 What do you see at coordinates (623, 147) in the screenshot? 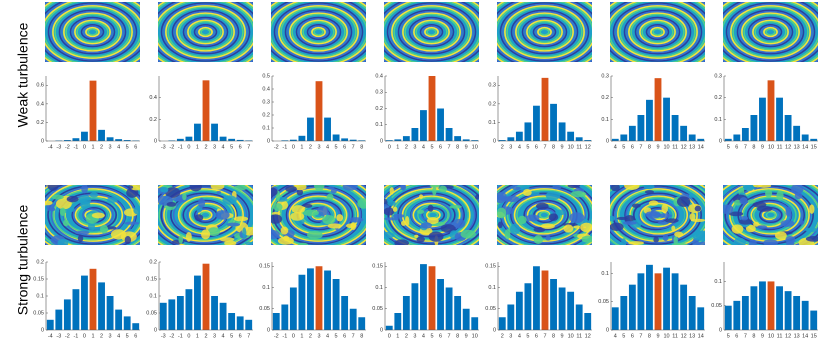
I see `x-tick-label: 5` at bounding box center [623, 147].